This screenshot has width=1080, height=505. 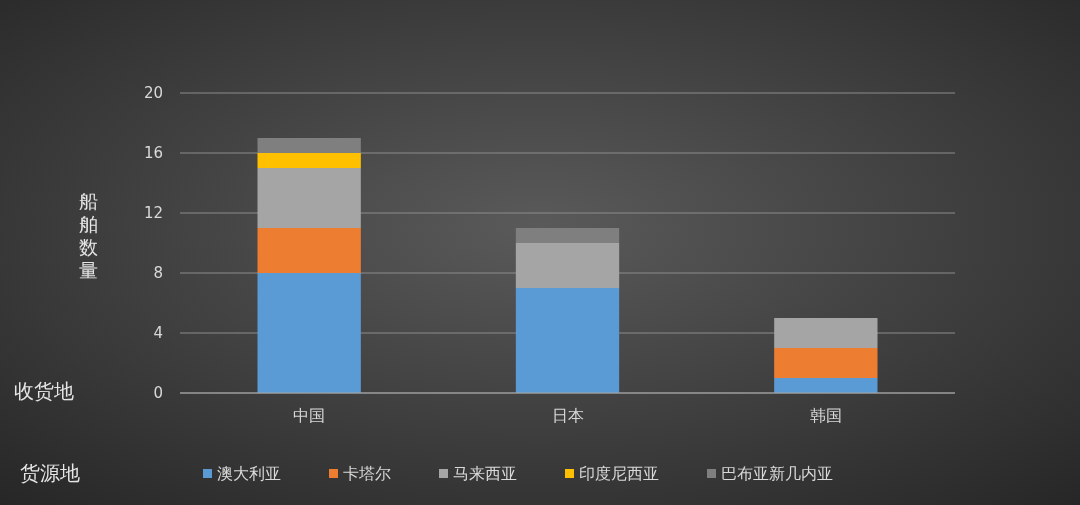 I want to click on legend-label: 巴布亚新几内亚, so click(x=777, y=473).